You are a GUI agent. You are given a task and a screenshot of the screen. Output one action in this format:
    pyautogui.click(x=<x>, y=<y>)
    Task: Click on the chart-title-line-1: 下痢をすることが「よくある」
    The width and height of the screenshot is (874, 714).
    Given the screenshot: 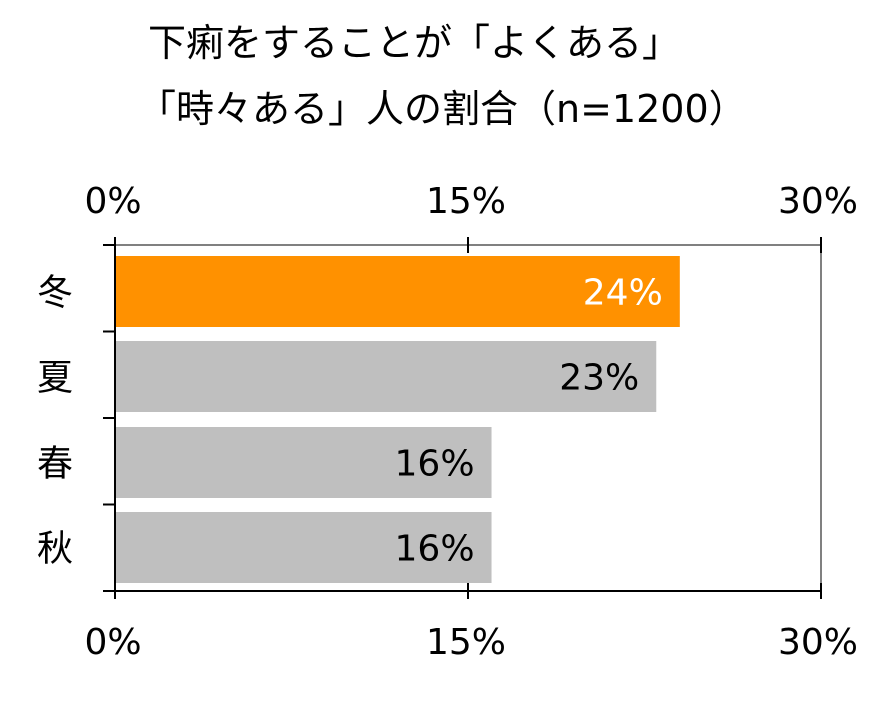 What is the action you would take?
    pyautogui.click(x=414, y=43)
    